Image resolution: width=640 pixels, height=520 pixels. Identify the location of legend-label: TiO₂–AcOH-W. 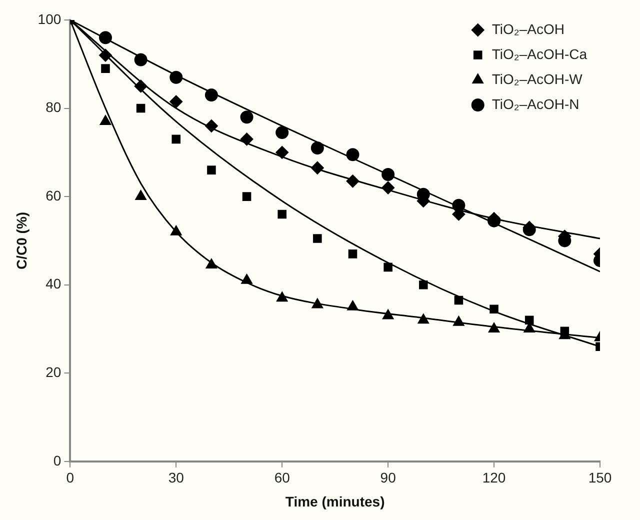
(538, 78).